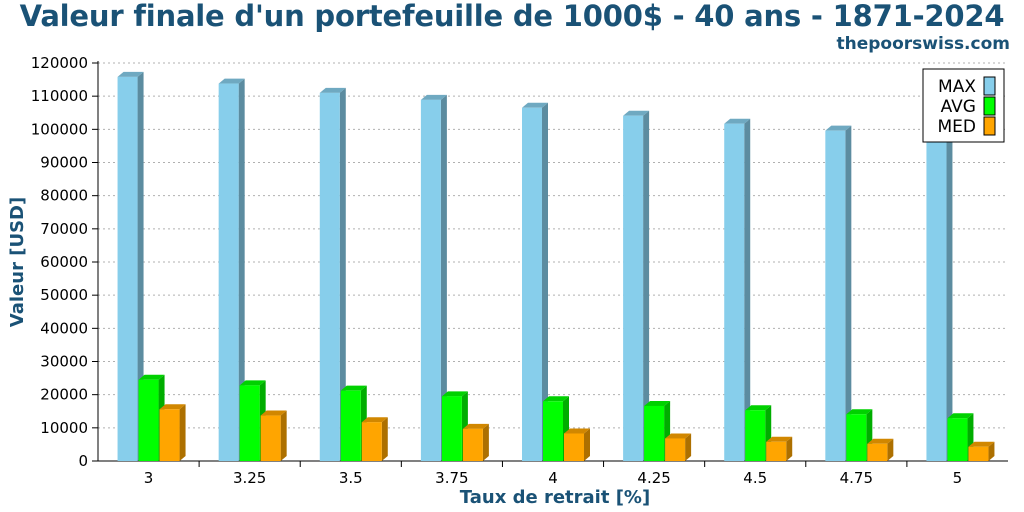 The width and height of the screenshot is (1024, 512). What do you see at coordinates (856, 478) in the screenshot?
I see `x-tick-label: 4.75` at bounding box center [856, 478].